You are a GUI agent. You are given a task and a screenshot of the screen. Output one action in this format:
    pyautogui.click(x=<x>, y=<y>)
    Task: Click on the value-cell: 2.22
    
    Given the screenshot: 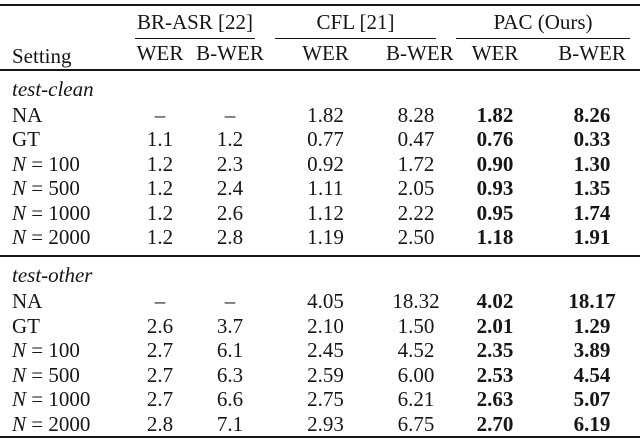 What is the action you would take?
    pyautogui.click(x=416, y=212)
    